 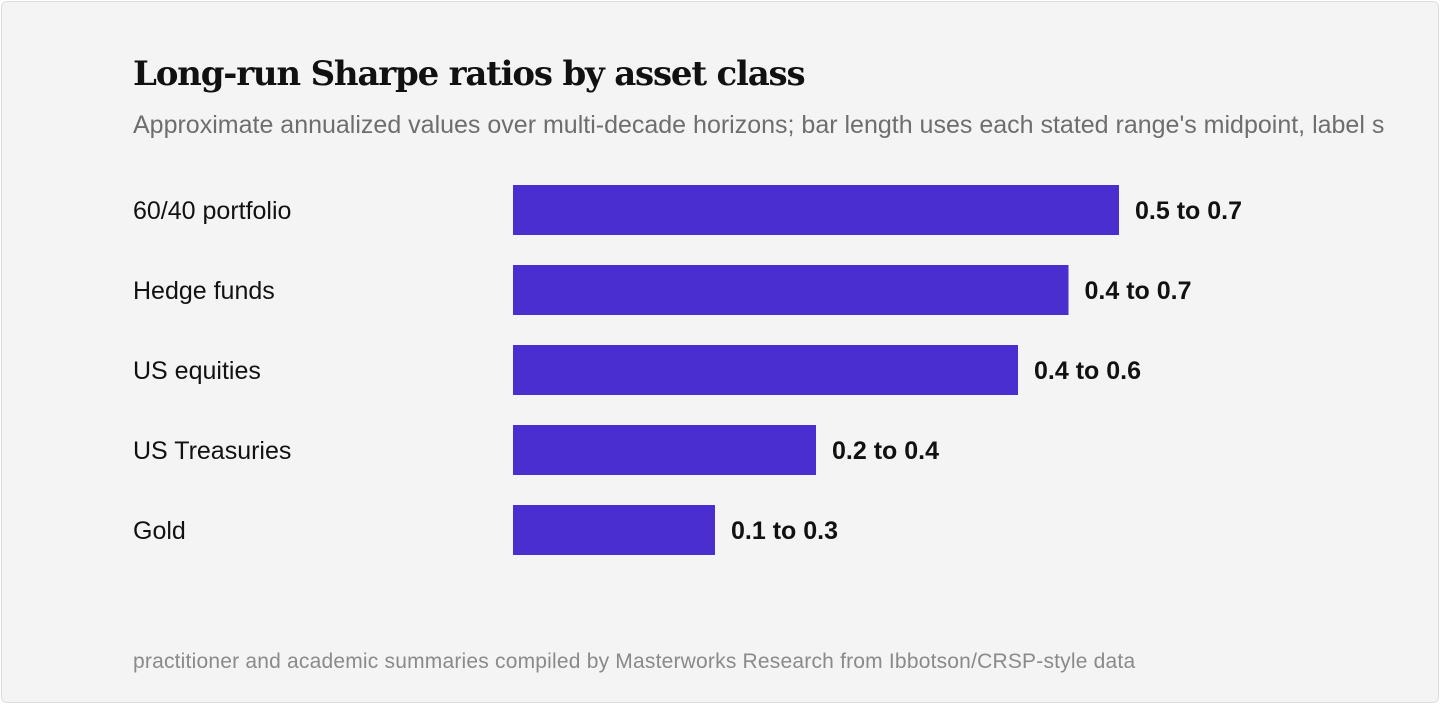 What do you see at coordinates (1188, 211) in the screenshot?
I see `value-label-60-40-portfolio: 0.5 to 0.7` at bounding box center [1188, 211].